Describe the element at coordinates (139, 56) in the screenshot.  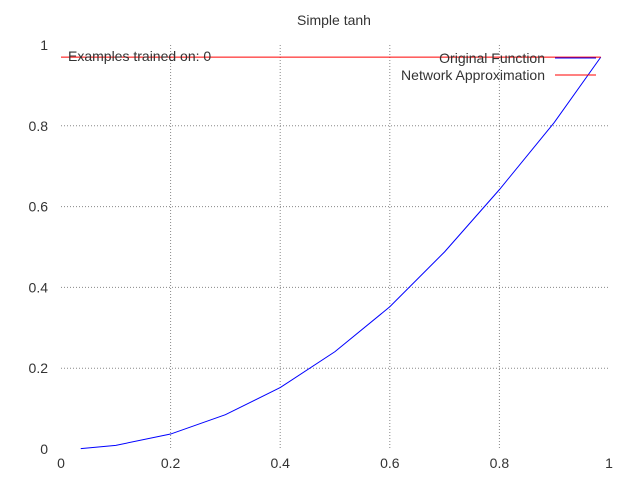
I see `examples-trained-annotation: Examples trained on: 0` at that location.